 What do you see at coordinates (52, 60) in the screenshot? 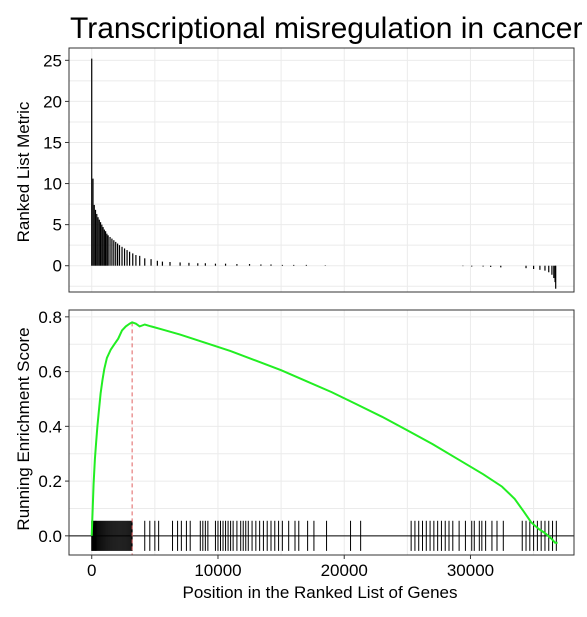
I see `y-tick-label: 25` at bounding box center [52, 60].